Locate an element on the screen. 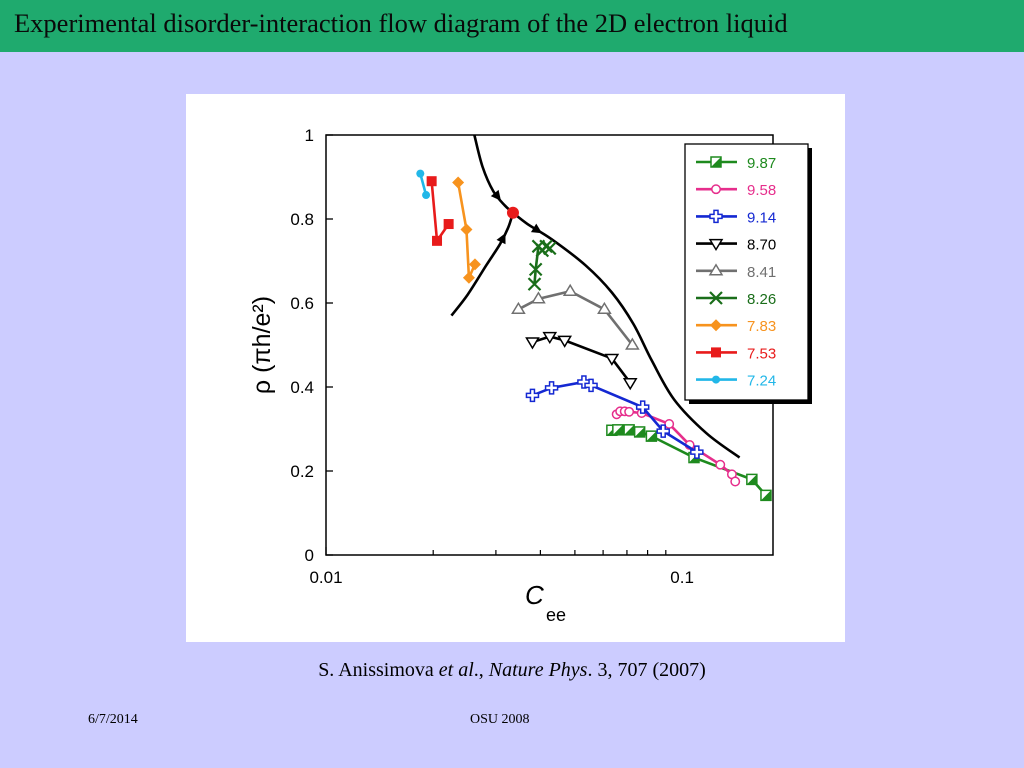 The width and height of the screenshot is (1024, 768). flow-arrow-upper is located at coordinates (496, 195).